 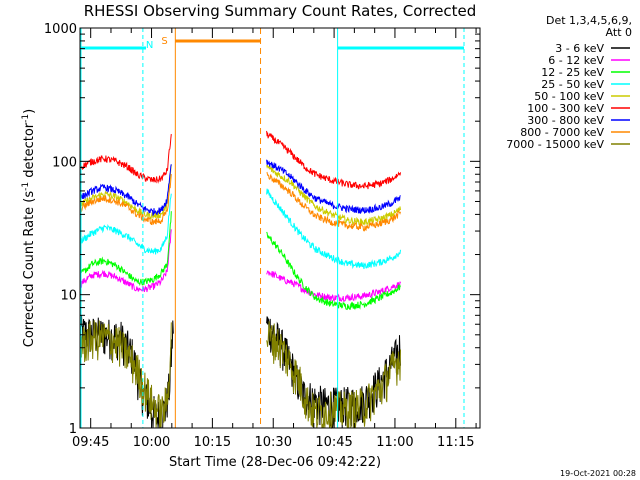 I want to click on series-line-1-before, so click(x=125, y=261).